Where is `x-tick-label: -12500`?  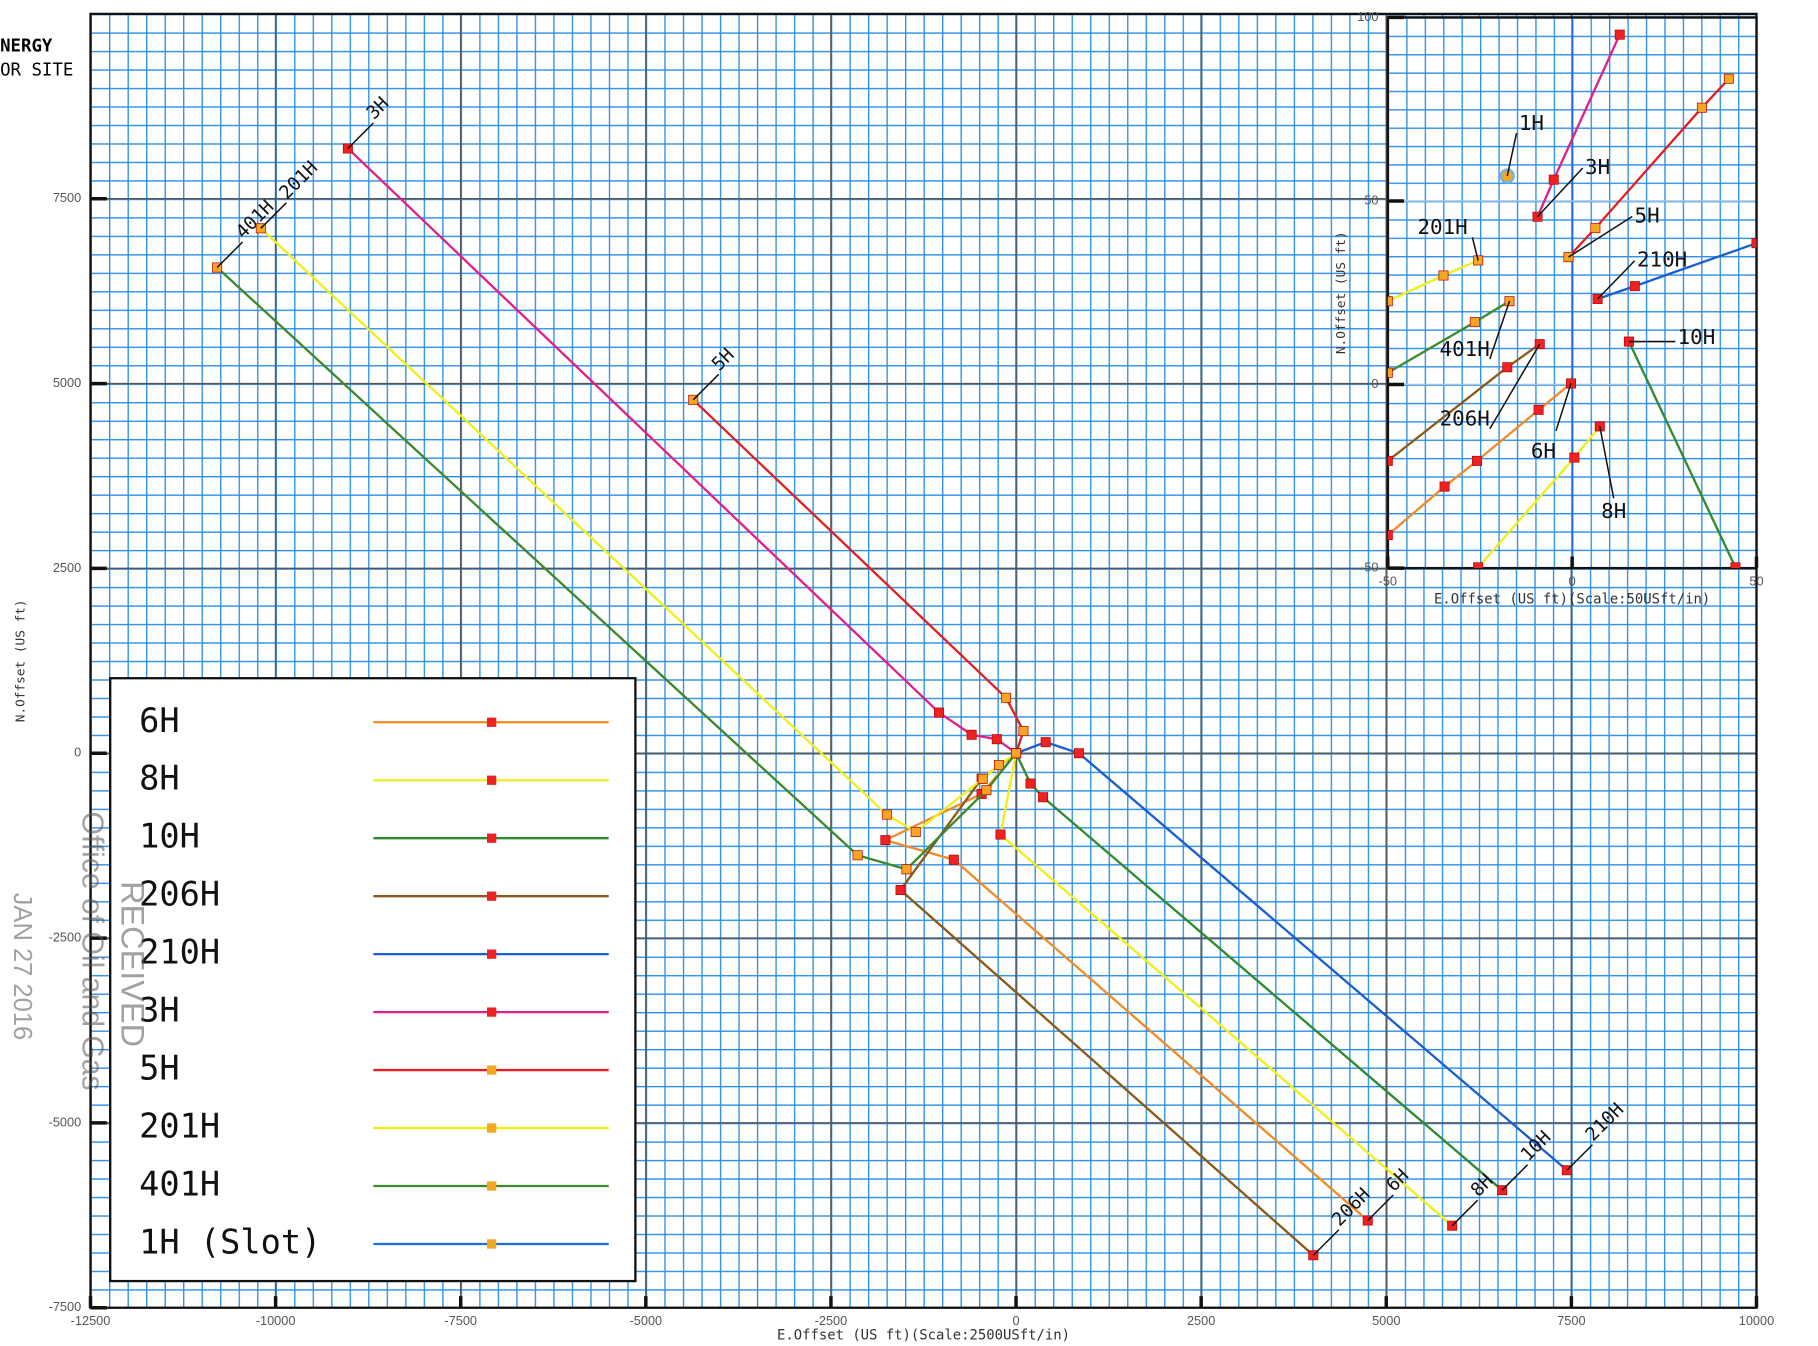 x-tick-label: -12500 is located at coordinates (91, 1320).